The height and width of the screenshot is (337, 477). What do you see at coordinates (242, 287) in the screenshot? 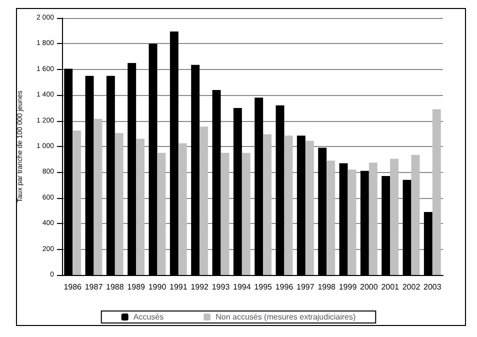
I see `x-tick-label: 1994` at bounding box center [242, 287].